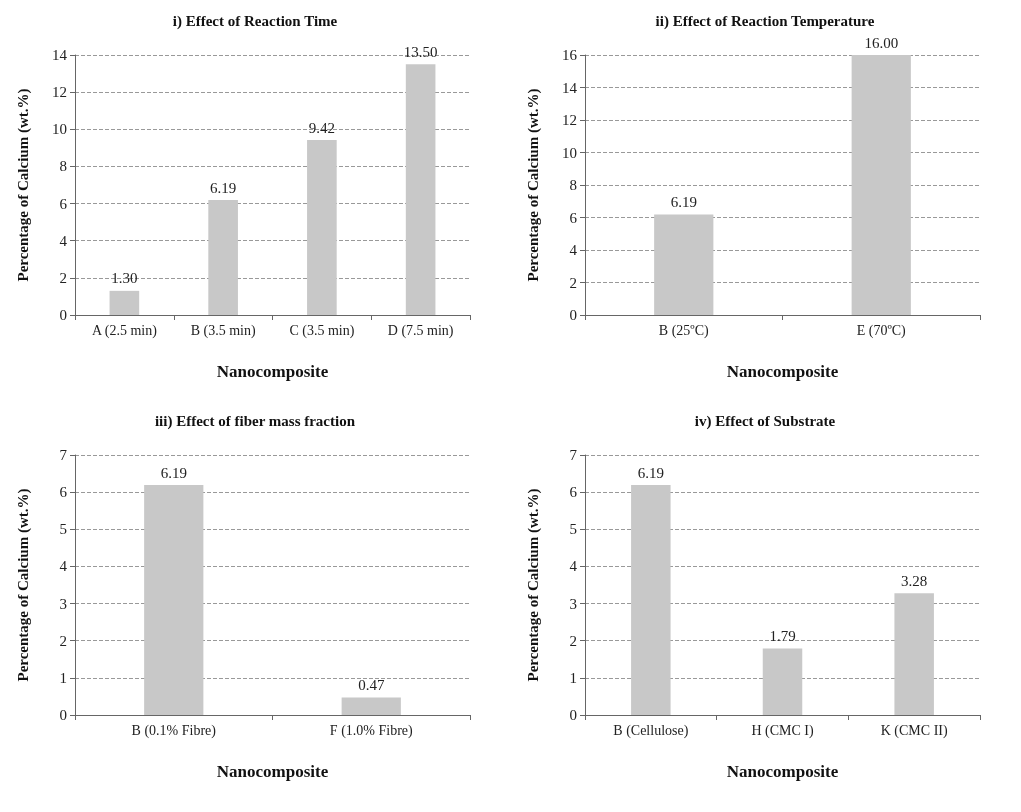 This screenshot has width=1021, height=812. What do you see at coordinates (782, 730) in the screenshot?
I see `x-tick-label: H (CMC I)` at bounding box center [782, 730].